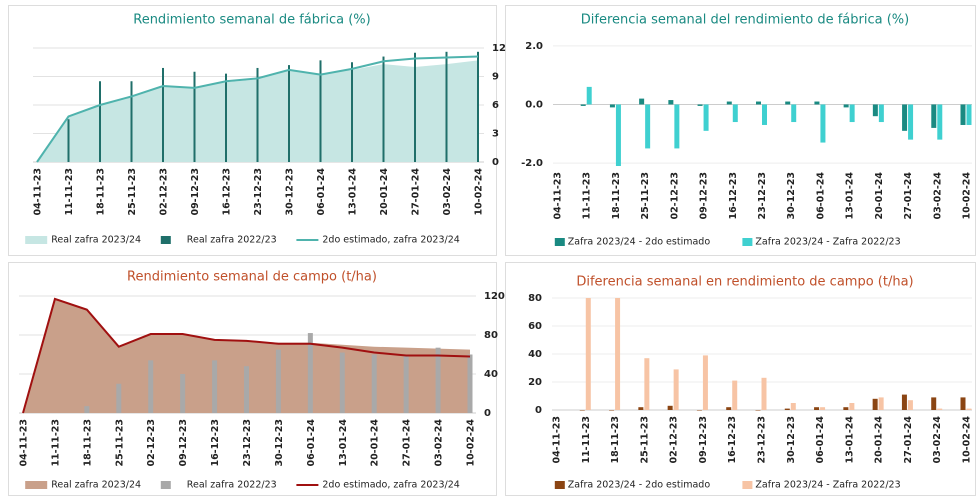  Describe the element at coordinates (215, 443) in the screenshot. I see `x-tick-label: 16-12-23` at that location.